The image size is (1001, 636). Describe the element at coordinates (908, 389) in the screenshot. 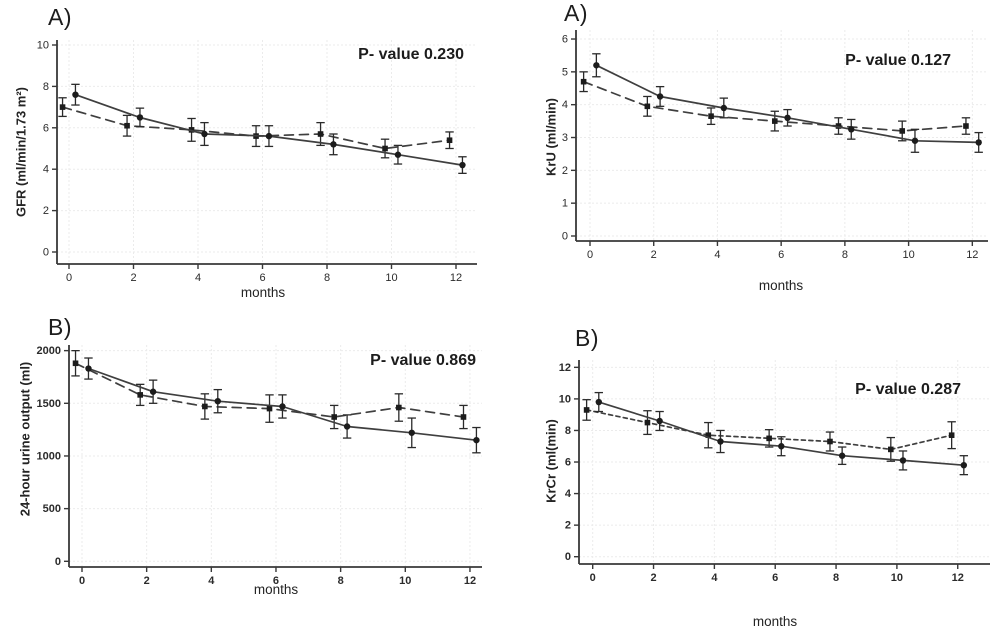

I see `p-value-annotation: P- value 0.287` at that location.